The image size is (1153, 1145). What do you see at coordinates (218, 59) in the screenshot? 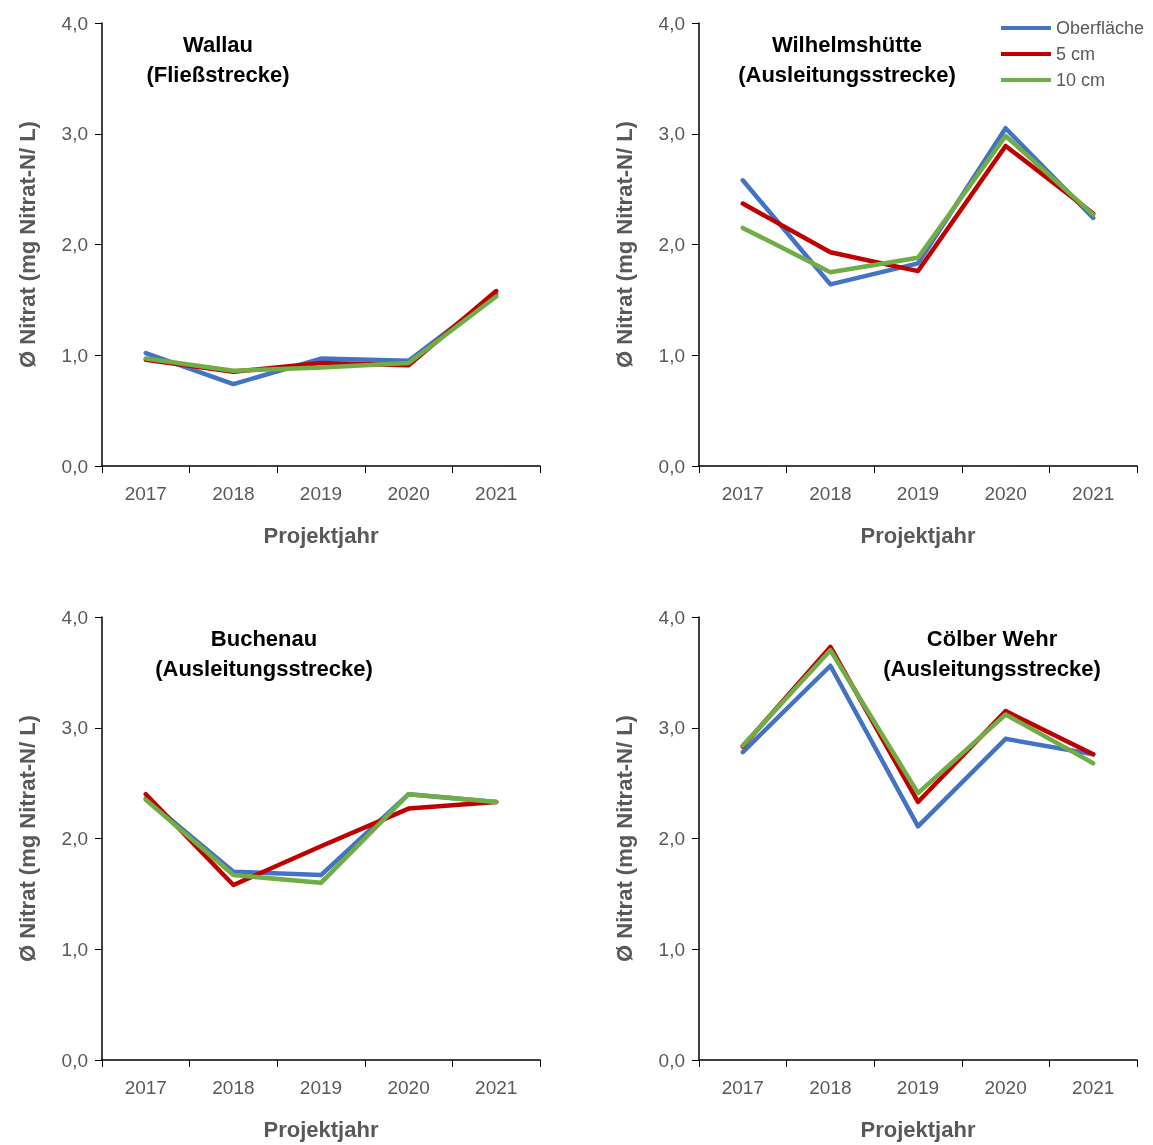
I see `text: Wallau (Fließstrecke)` at bounding box center [218, 59].